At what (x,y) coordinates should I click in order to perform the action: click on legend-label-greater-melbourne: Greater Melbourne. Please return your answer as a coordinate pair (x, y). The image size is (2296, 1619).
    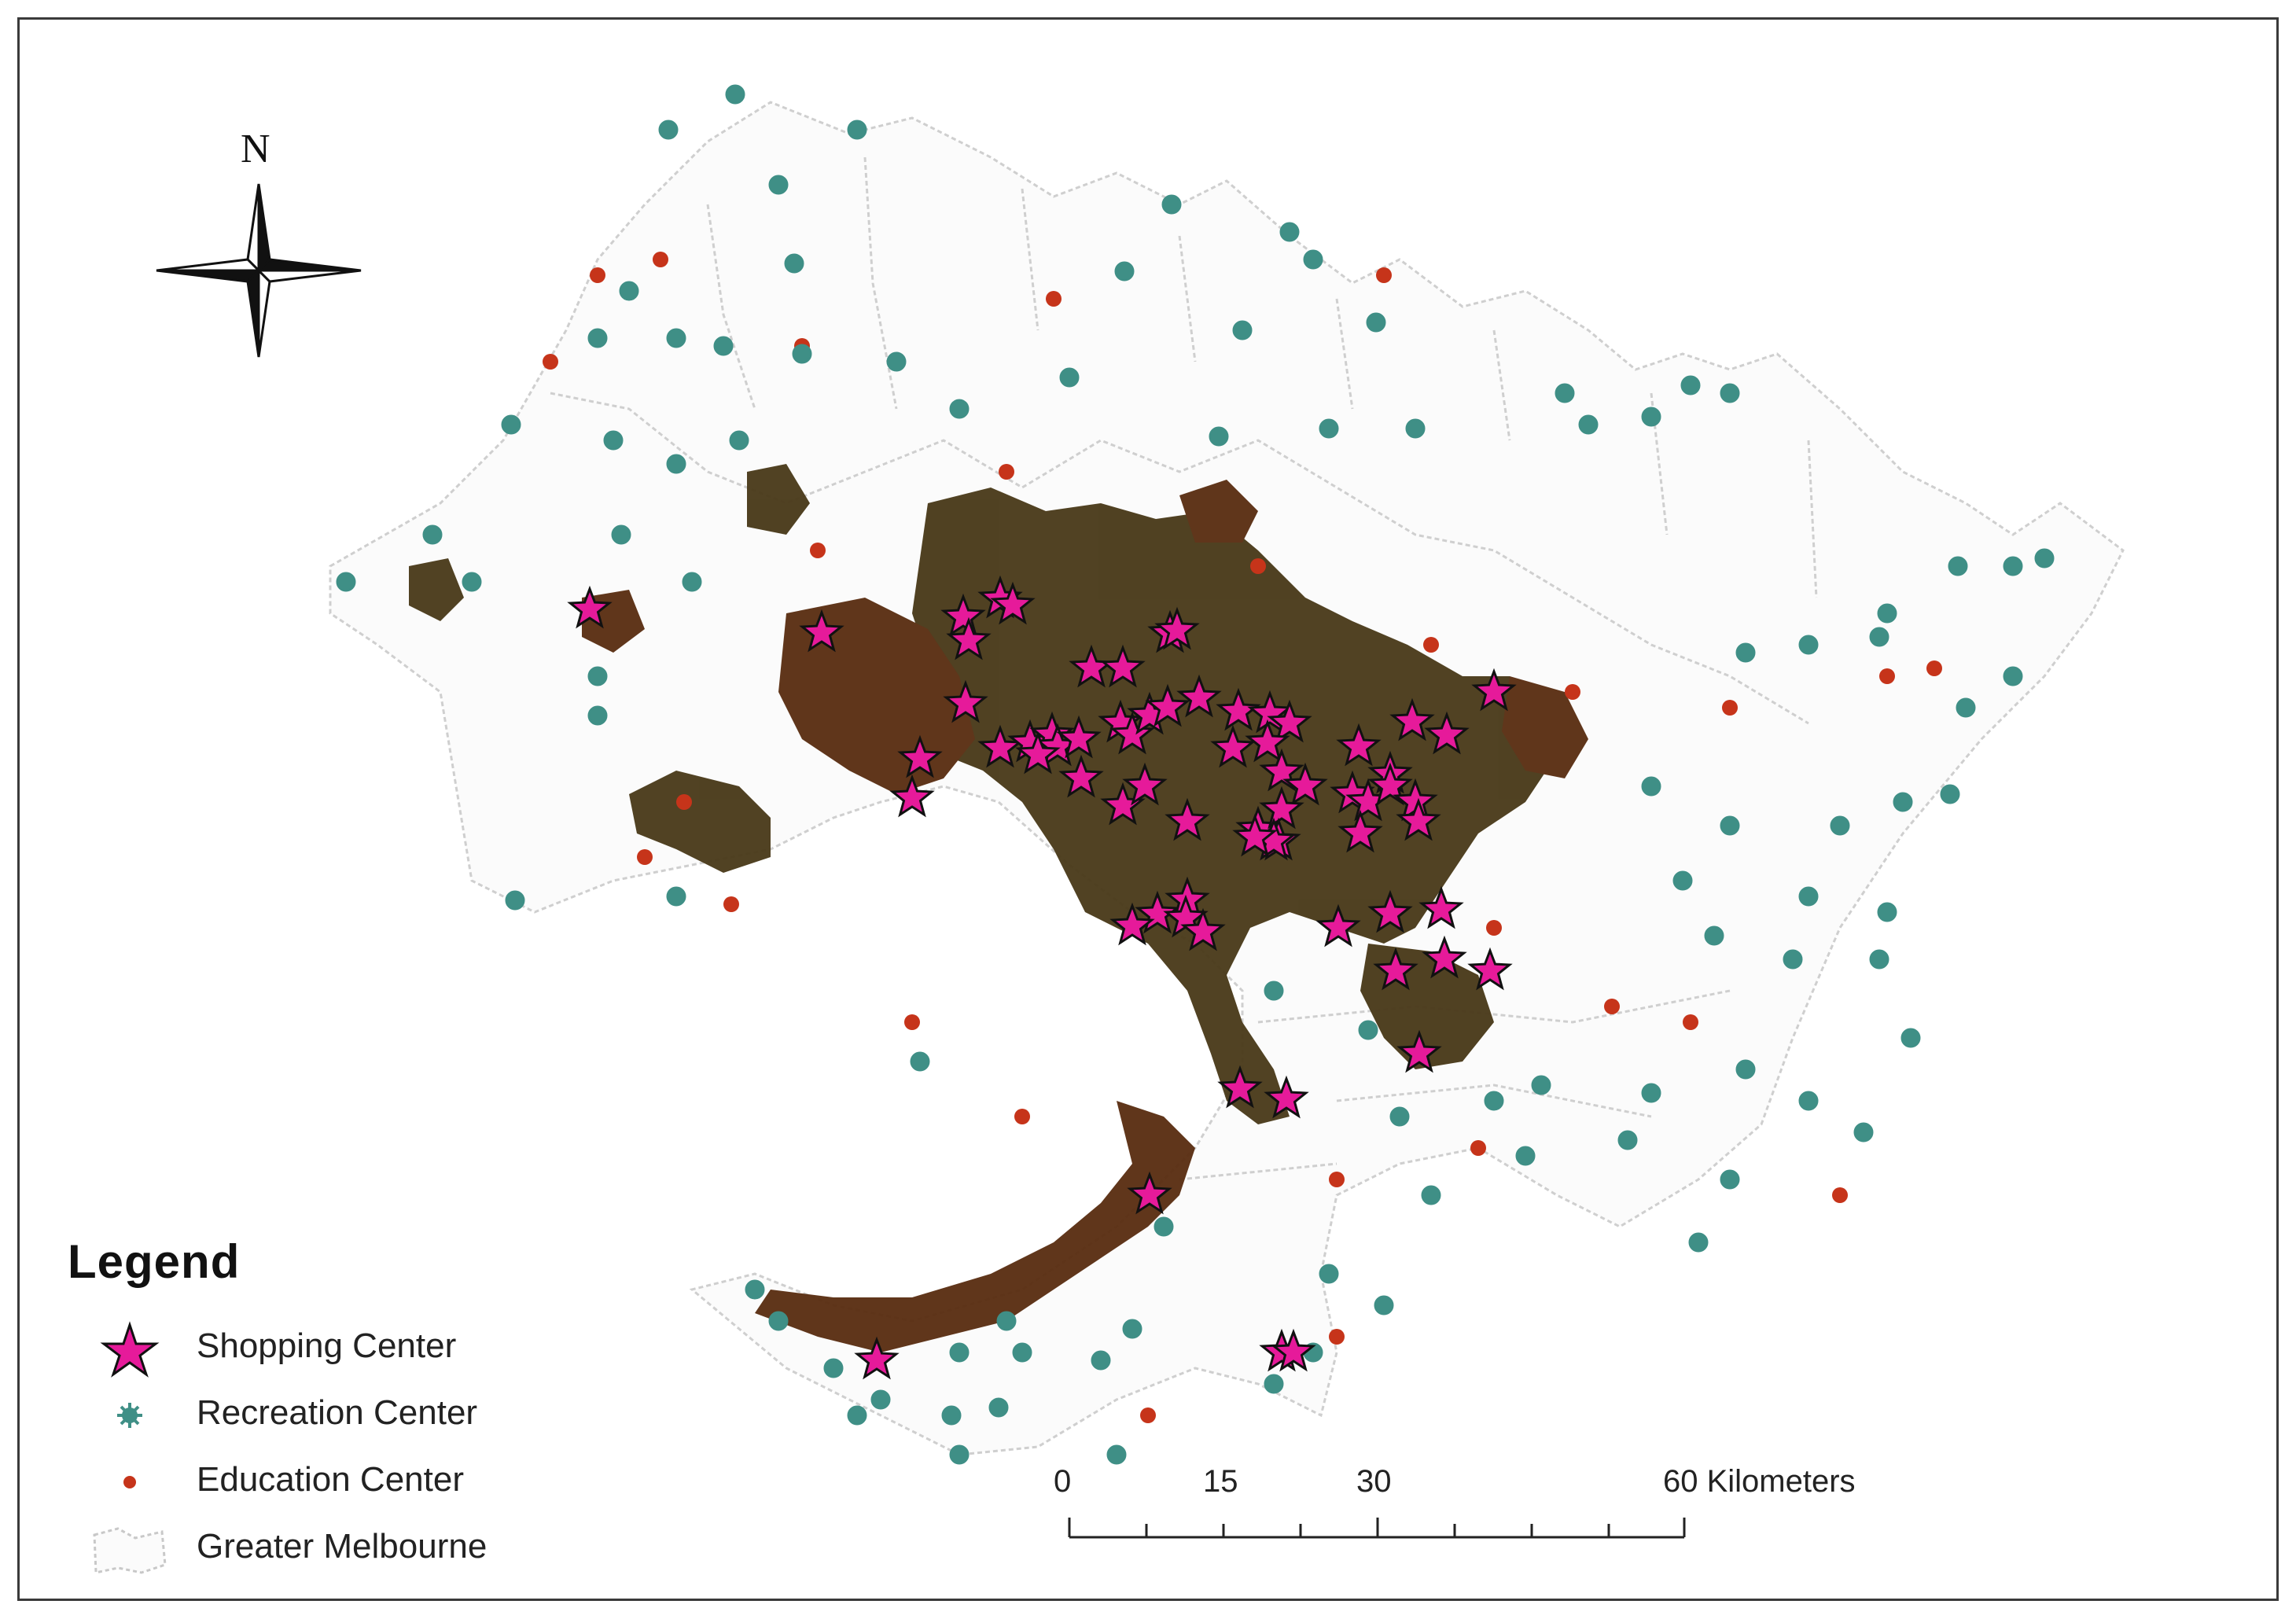
    Looking at the image, I should click on (342, 1547).